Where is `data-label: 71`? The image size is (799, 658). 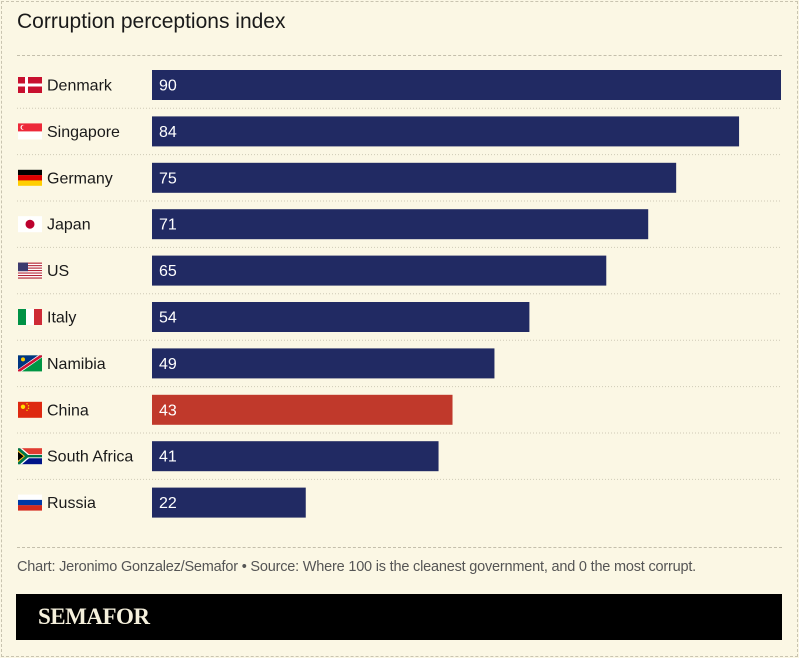
data-label: 71 is located at coordinates (168, 225).